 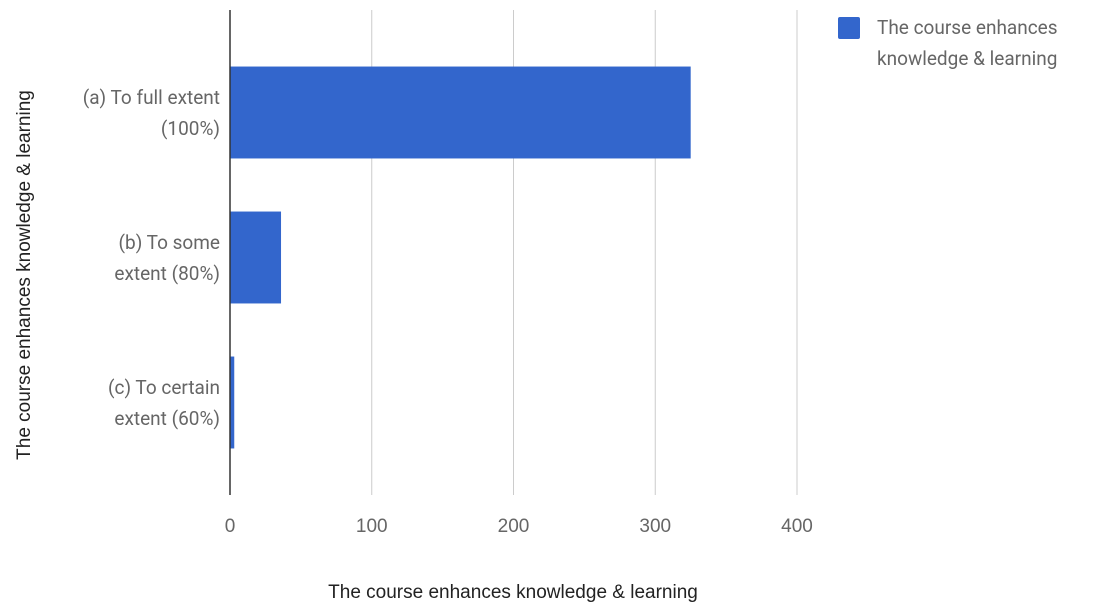 I want to click on legend-swatch, so click(x=849, y=28).